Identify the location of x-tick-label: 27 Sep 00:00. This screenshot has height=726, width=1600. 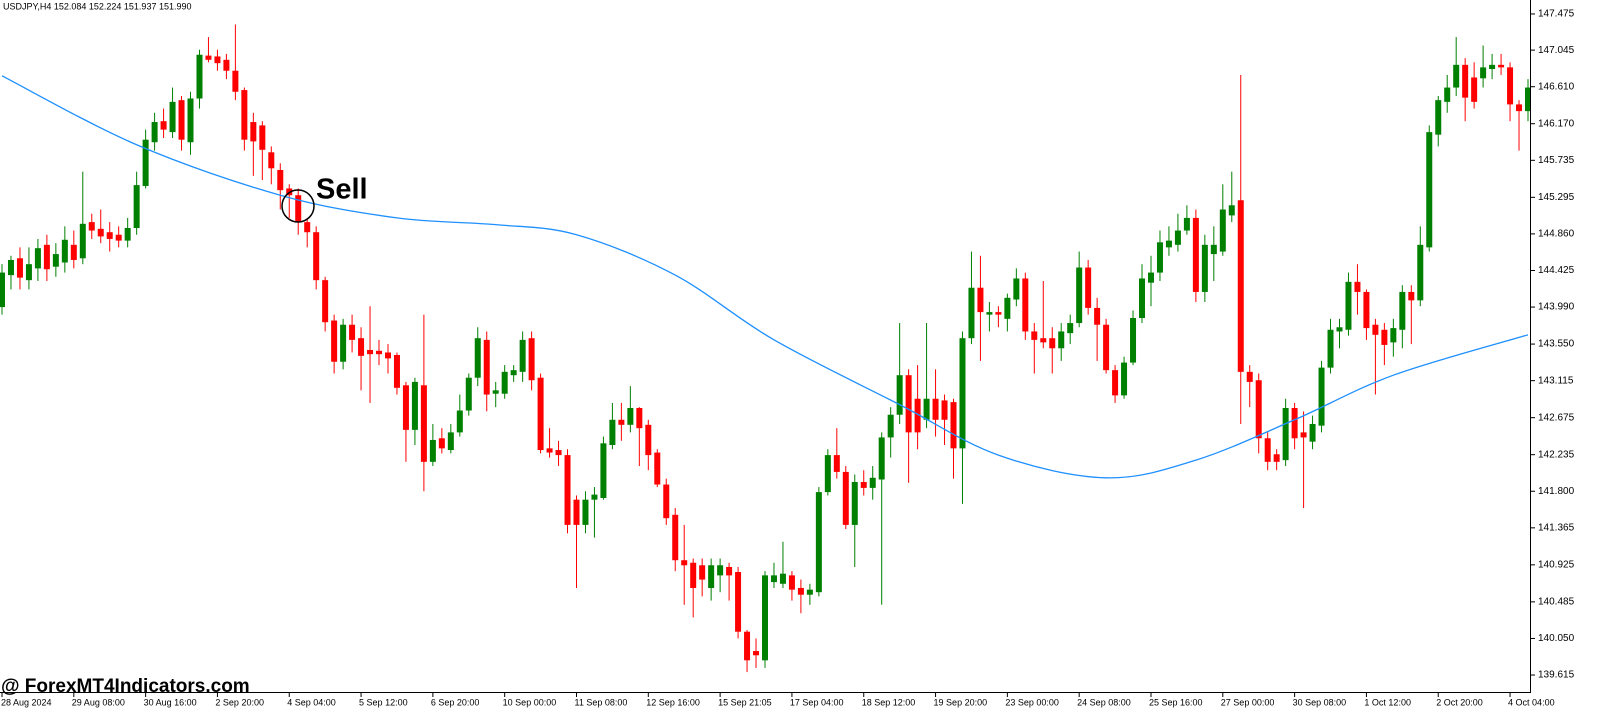
(1248, 702).